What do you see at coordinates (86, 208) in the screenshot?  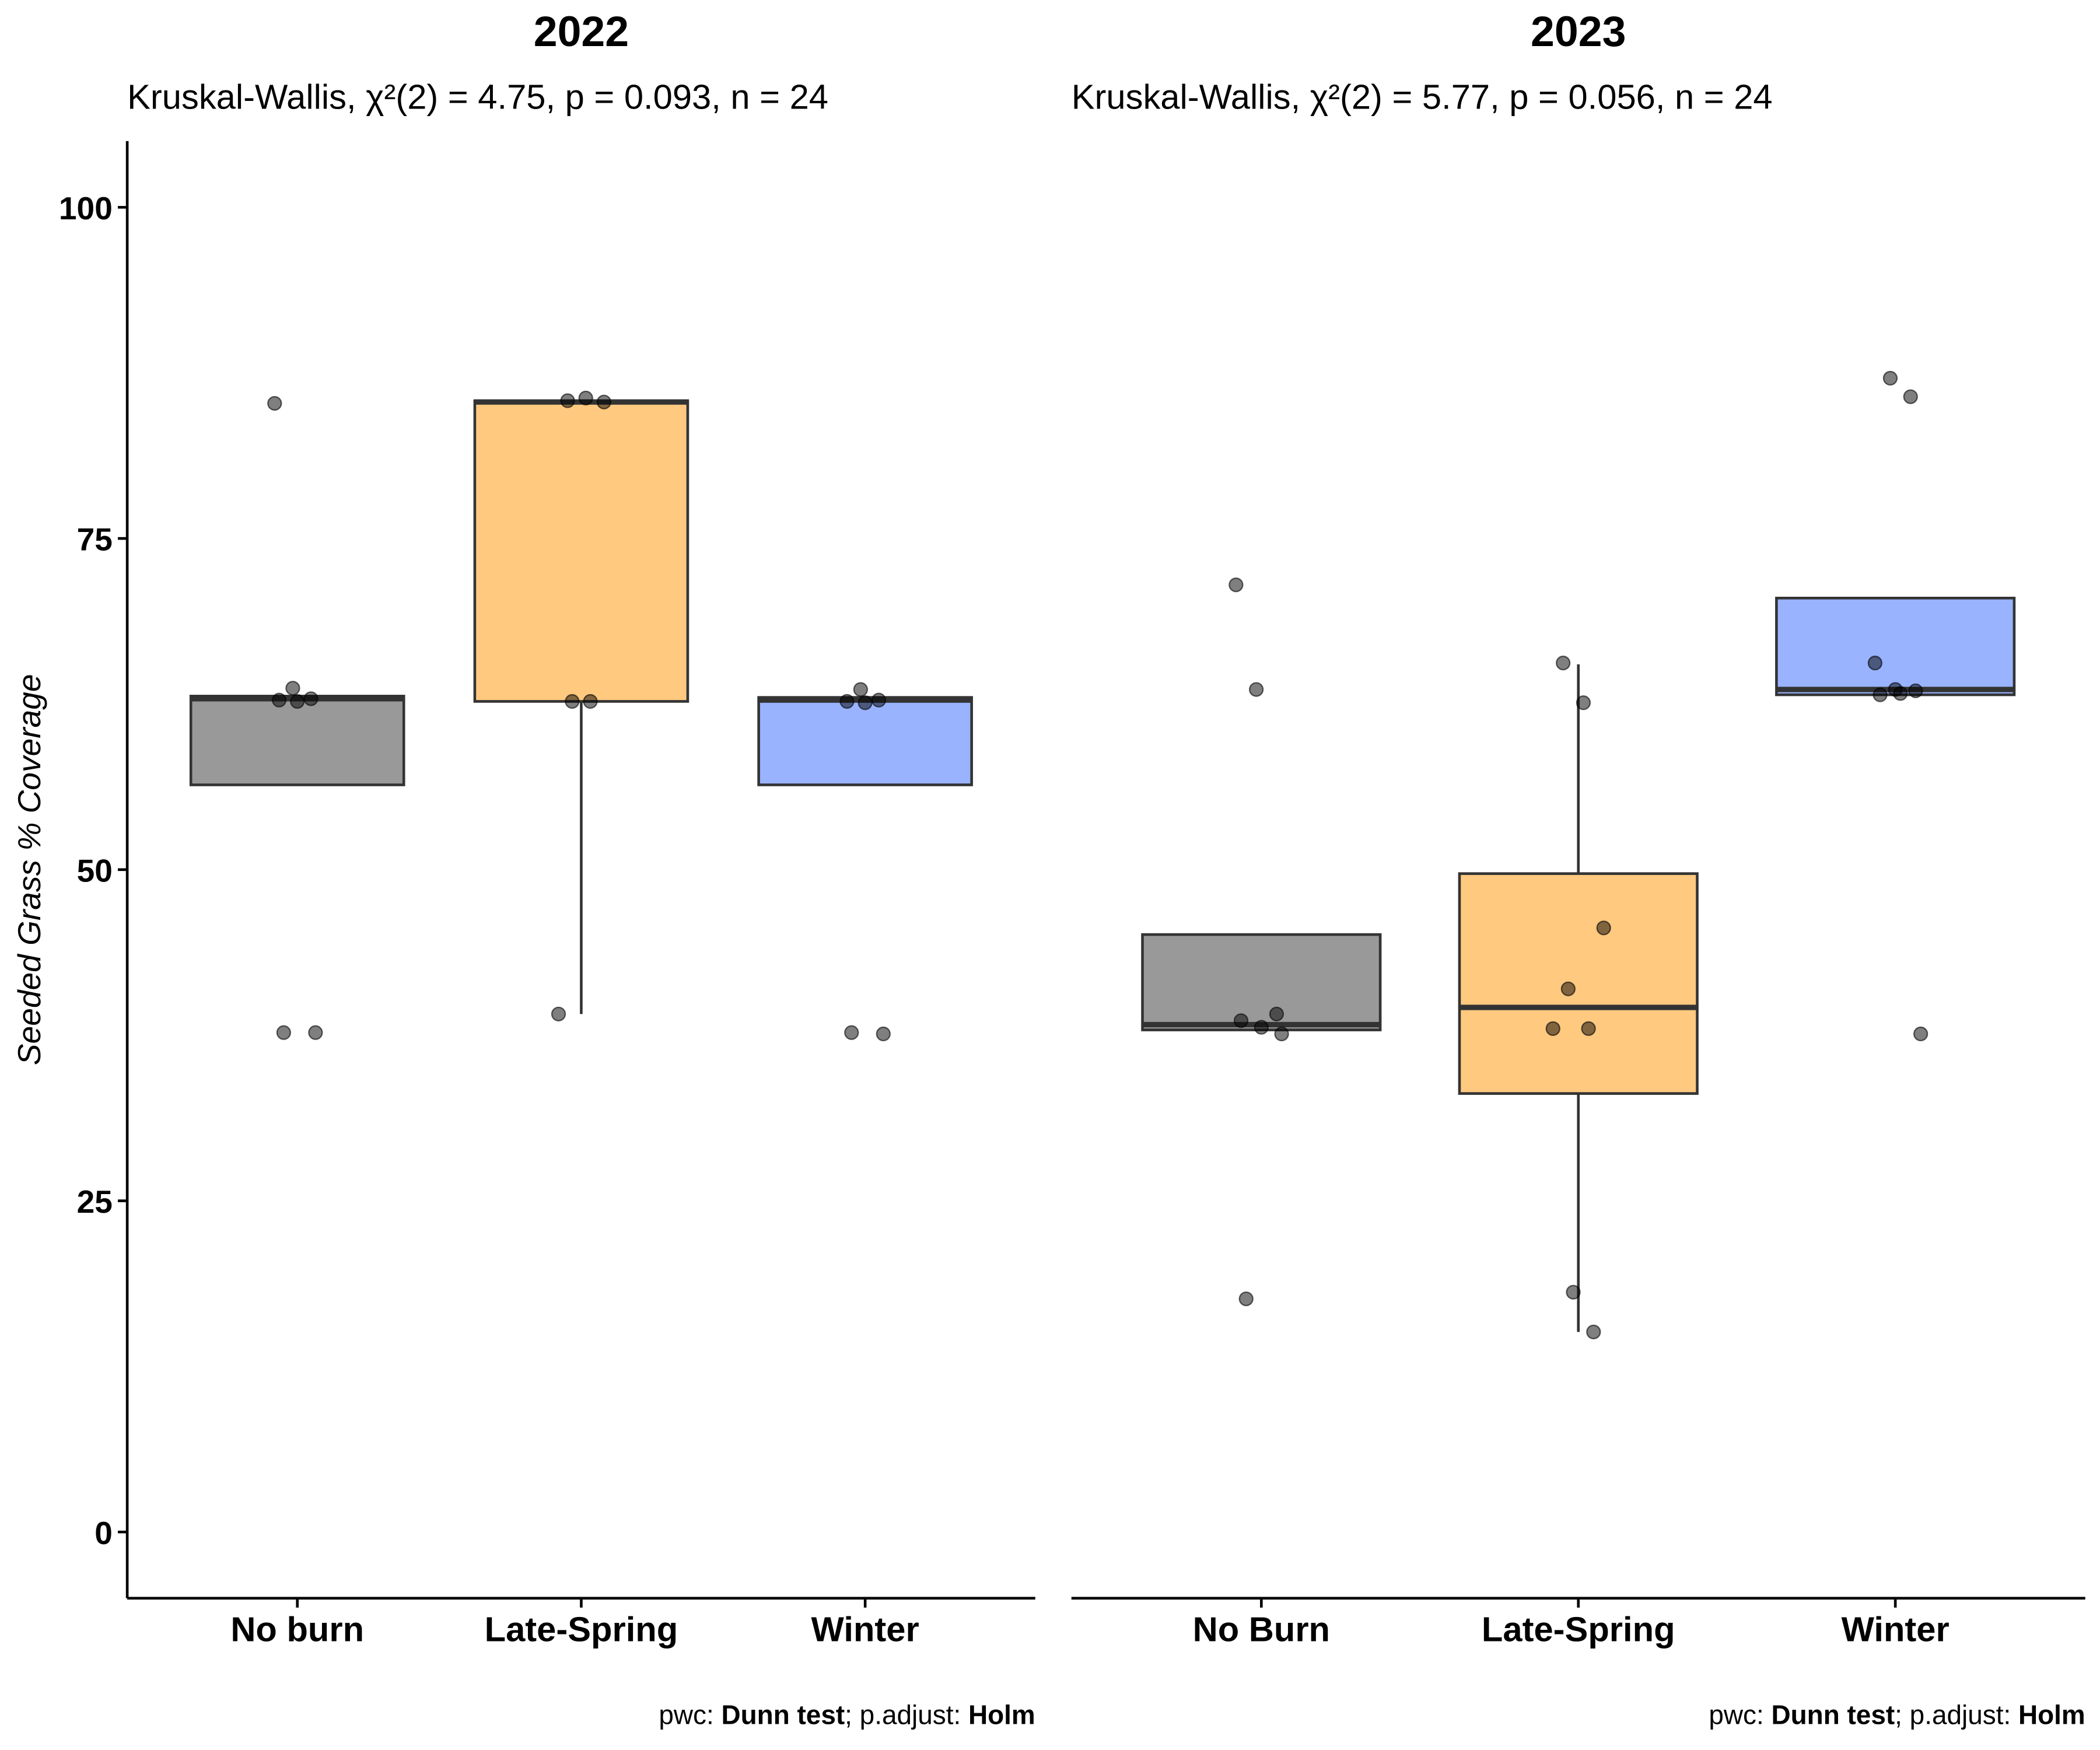 I see `y-tick-label: 100` at bounding box center [86, 208].